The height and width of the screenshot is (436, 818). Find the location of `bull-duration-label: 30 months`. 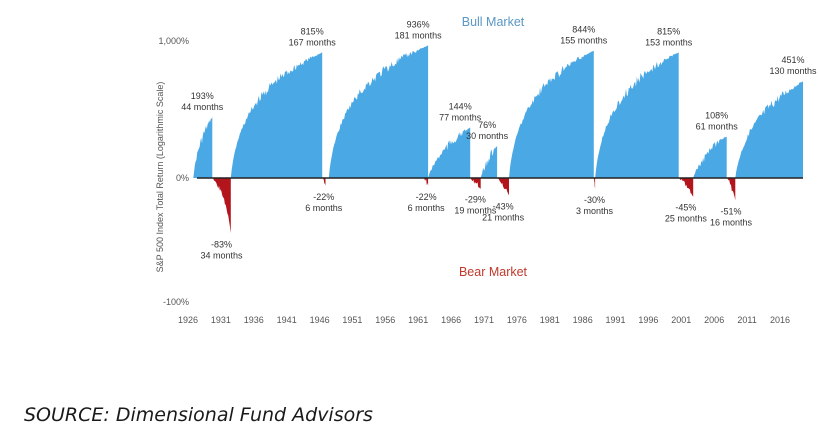

bull-duration-label: 30 months is located at coordinates (487, 136).